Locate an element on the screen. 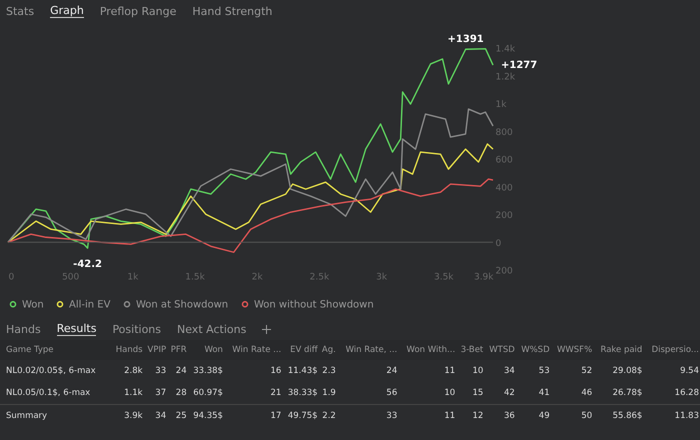 This screenshot has width=700, height=440. category-label: PFR is located at coordinates (177, 350).